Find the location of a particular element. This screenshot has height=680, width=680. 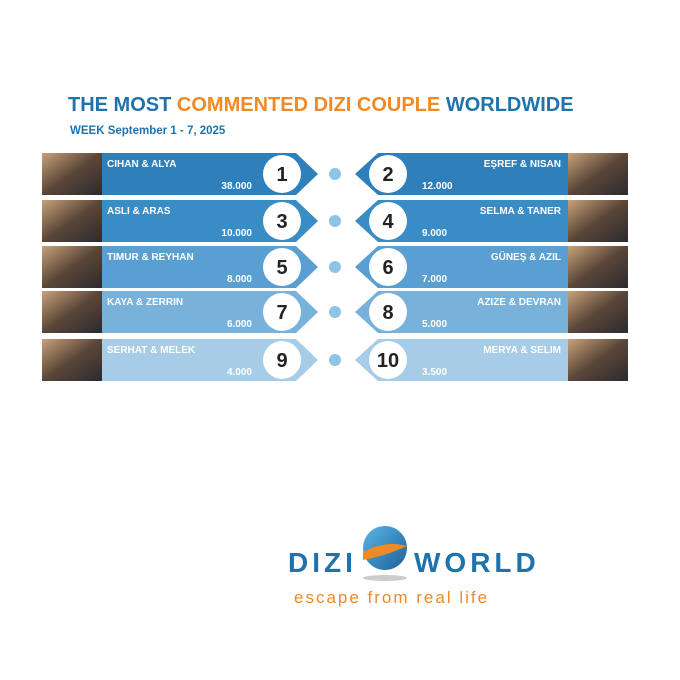

rank: 8 is located at coordinates (387, 313).